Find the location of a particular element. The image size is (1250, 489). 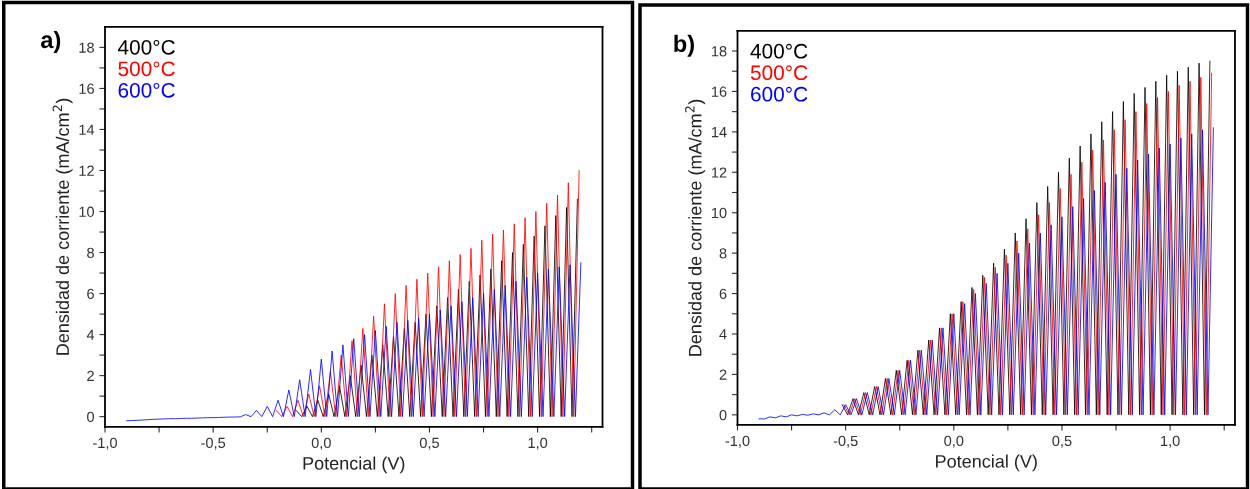

chart-title: a) is located at coordinates (51, 41).